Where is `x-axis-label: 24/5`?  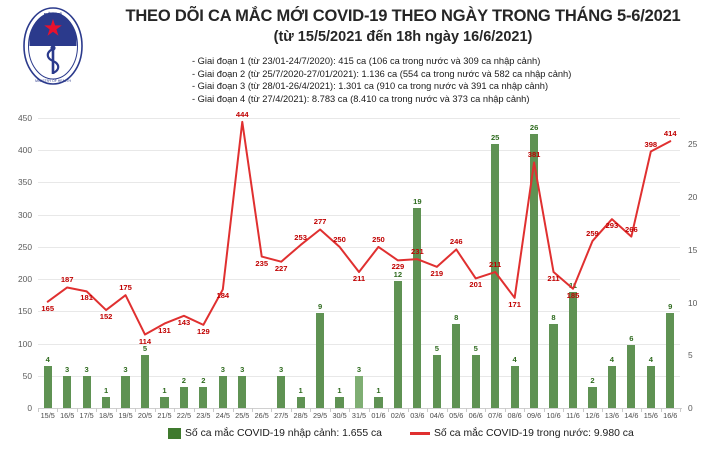 x-axis-label: 24/5 is located at coordinates (222, 415).